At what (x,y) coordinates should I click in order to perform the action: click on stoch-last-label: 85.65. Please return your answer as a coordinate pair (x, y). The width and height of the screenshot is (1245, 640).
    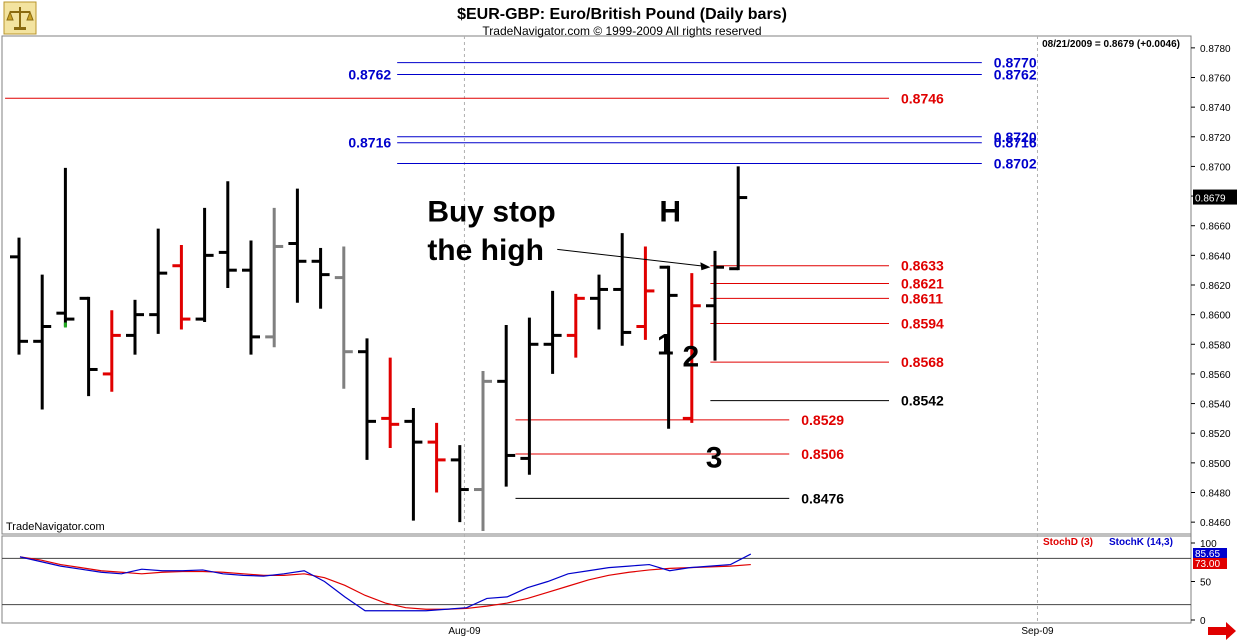
    Looking at the image, I should click on (1207, 554).